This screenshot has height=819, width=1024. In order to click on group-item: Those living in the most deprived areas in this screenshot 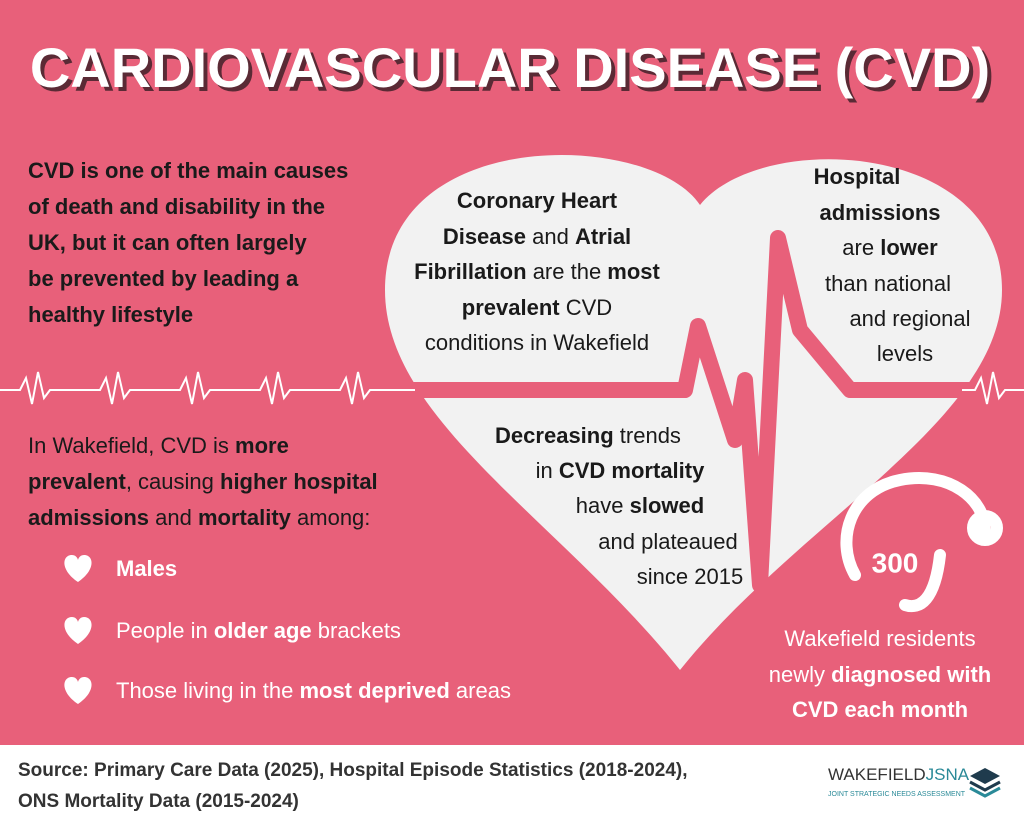, I will do `click(313, 690)`.